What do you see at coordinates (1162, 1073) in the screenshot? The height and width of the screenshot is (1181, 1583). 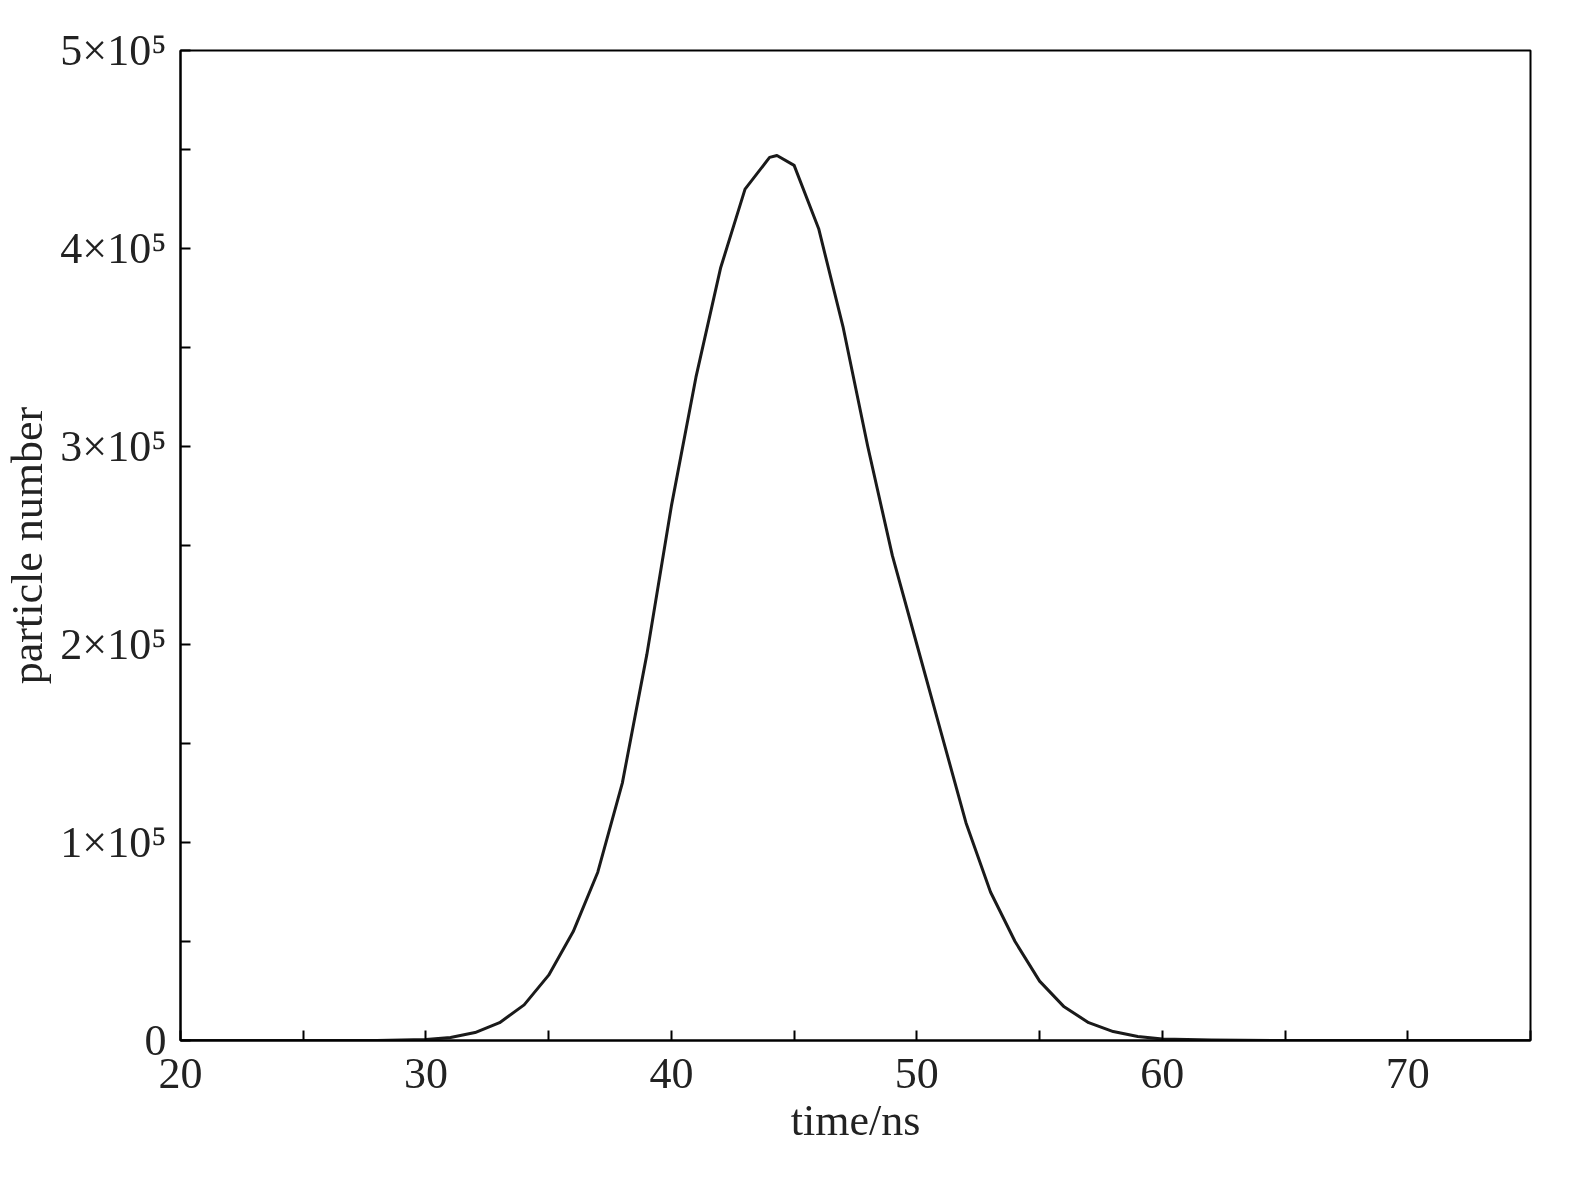 I see `x-tick-label: 60` at bounding box center [1162, 1073].